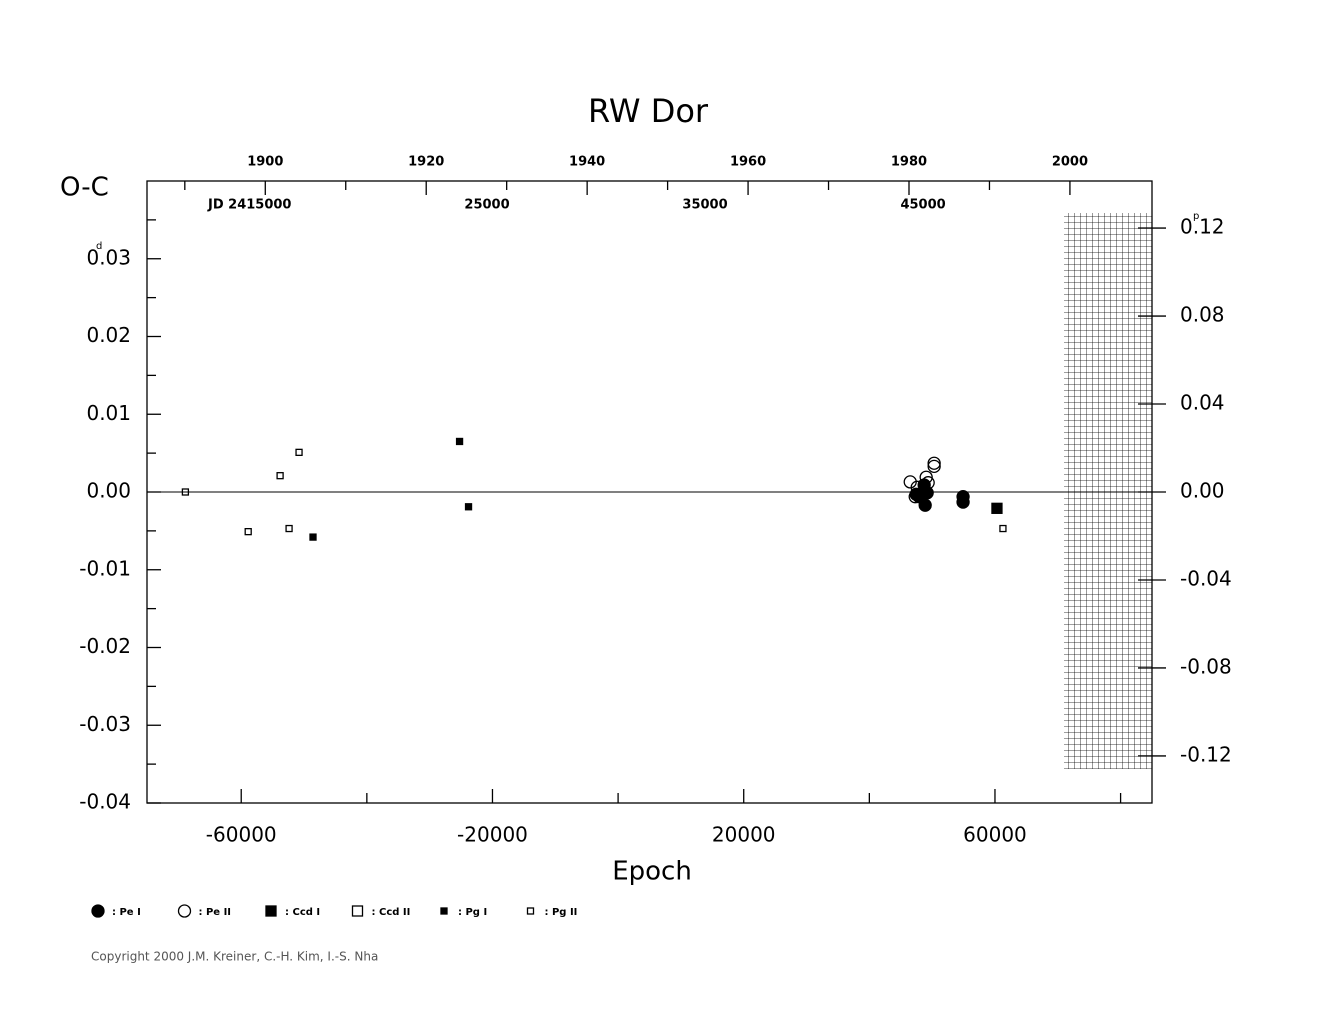 The width and height of the screenshot is (1325, 1024). What do you see at coordinates (1070, 162) in the screenshot?
I see `year-tick-label: 2000` at bounding box center [1070, 162].